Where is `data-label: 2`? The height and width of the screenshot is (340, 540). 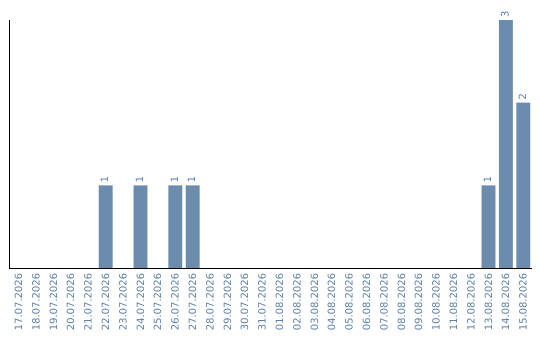
data-label: 2 is located at coordinates (523, 96).